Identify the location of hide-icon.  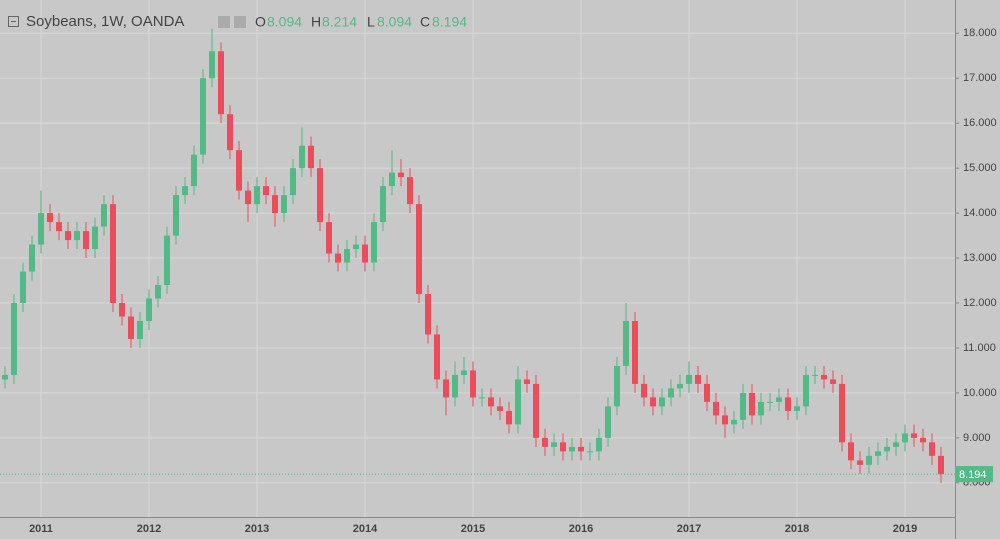
(240, 22).